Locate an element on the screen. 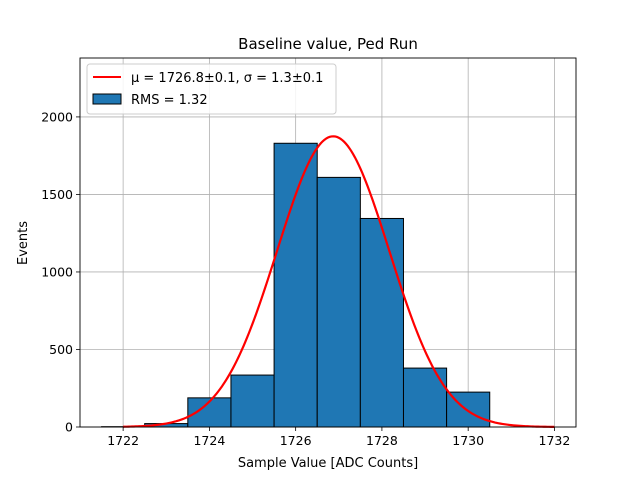 This screenshot has height=480, width=640. y-axis-label: Events is located at coordinates (23, 243).